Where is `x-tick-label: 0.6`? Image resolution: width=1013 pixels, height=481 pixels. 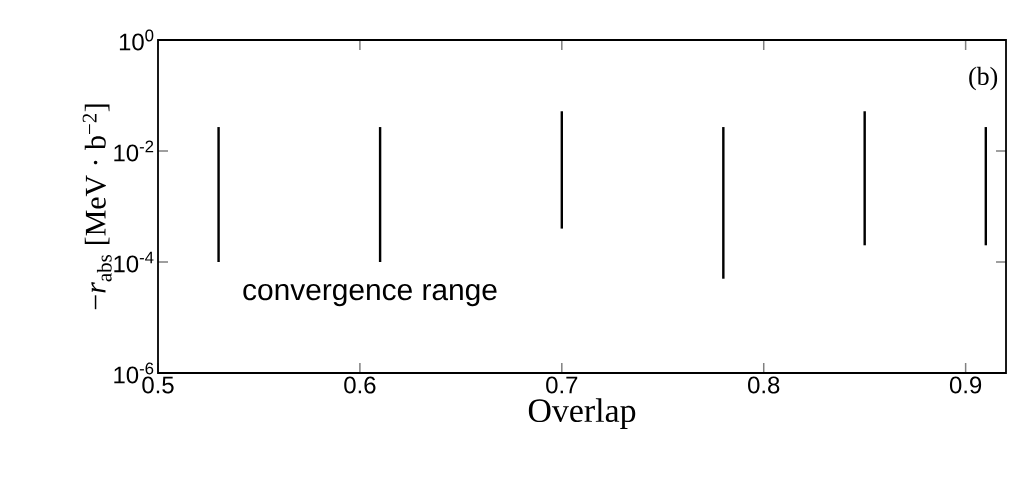 x-tick-label: 0.6 is located at coordinates (360, 385).